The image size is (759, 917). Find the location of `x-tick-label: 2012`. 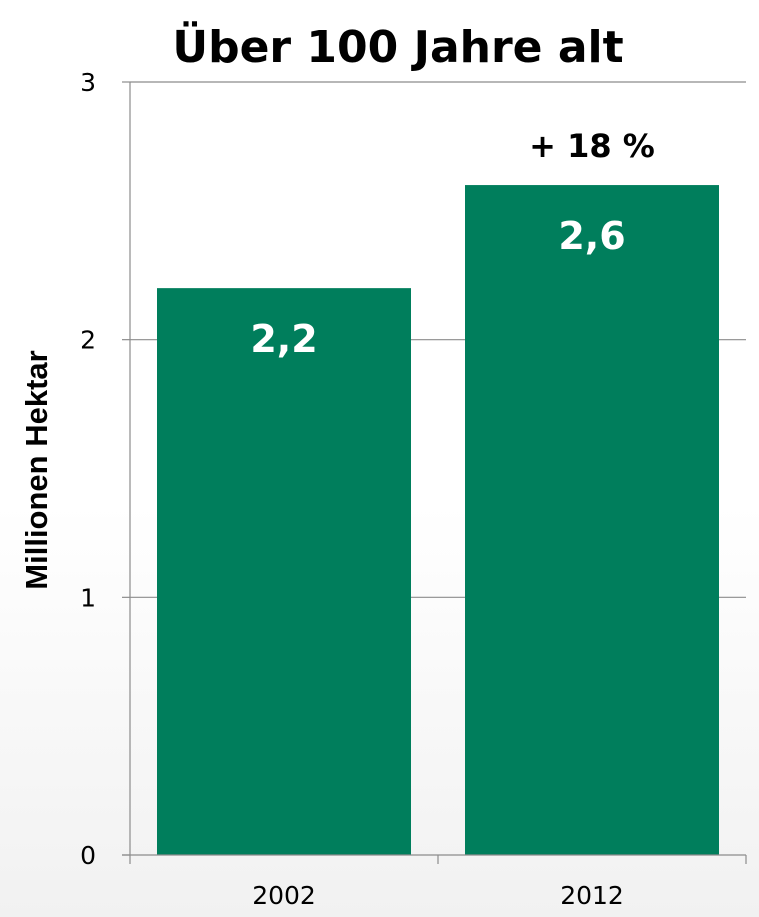

x-tick-label: 2012 is located at coordinates (592, 895).